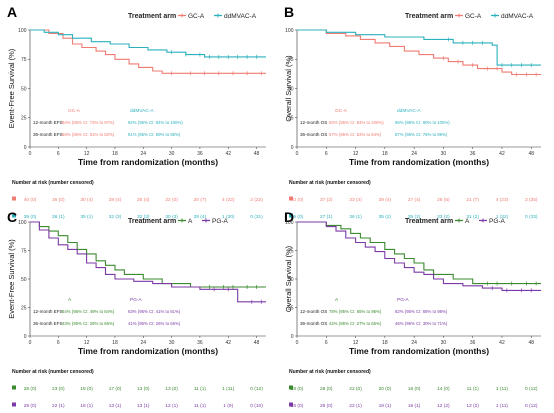 The image size is (554, 413). What do you see at coordinates (148, 254) in the screenshot?
I see `km-curve-a` at bounding box center [148, 254].